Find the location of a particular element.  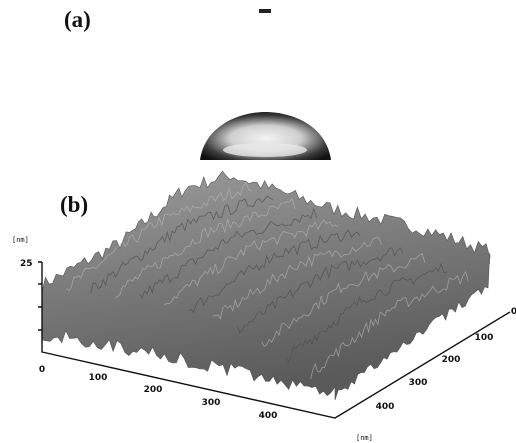

x-tick-label: 400 is located at coordinates (268, 416).